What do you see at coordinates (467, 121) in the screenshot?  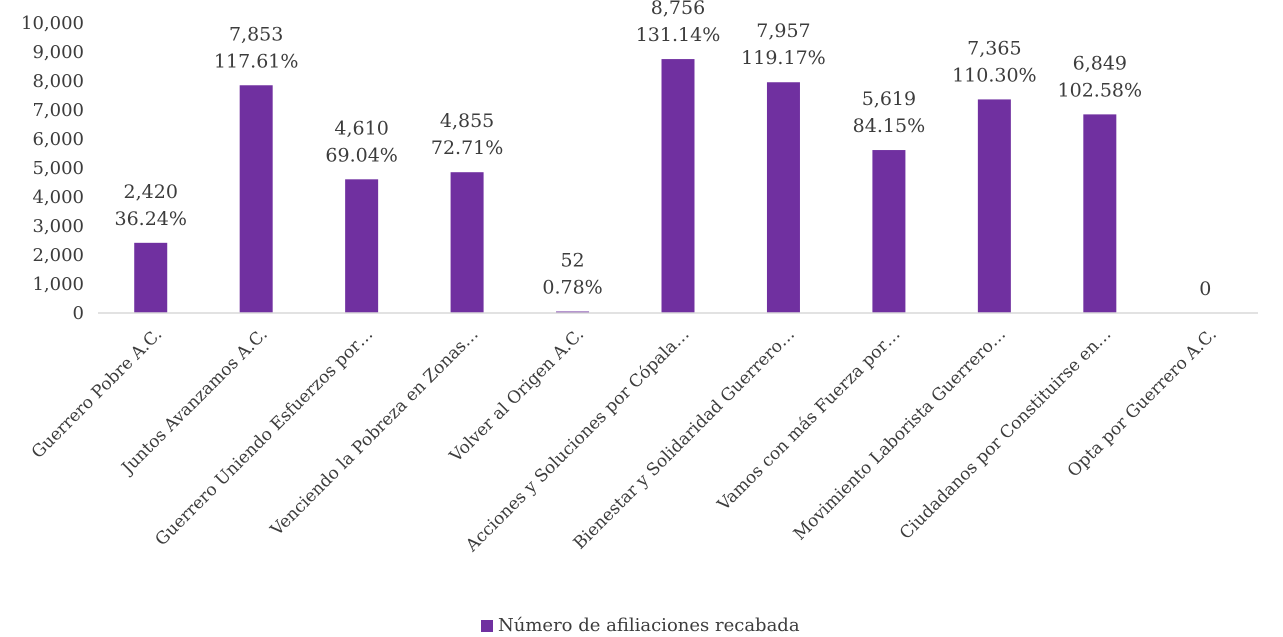 I see `bar-value-label: 4,855` at bounding box center [467, 121].